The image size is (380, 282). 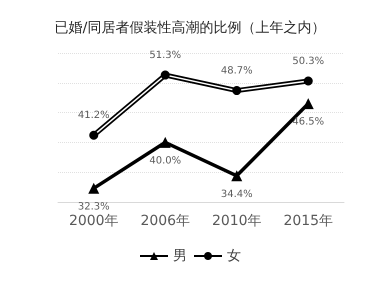 I want to click on x-tick-label: 2006年, so click(x=165, y=221).